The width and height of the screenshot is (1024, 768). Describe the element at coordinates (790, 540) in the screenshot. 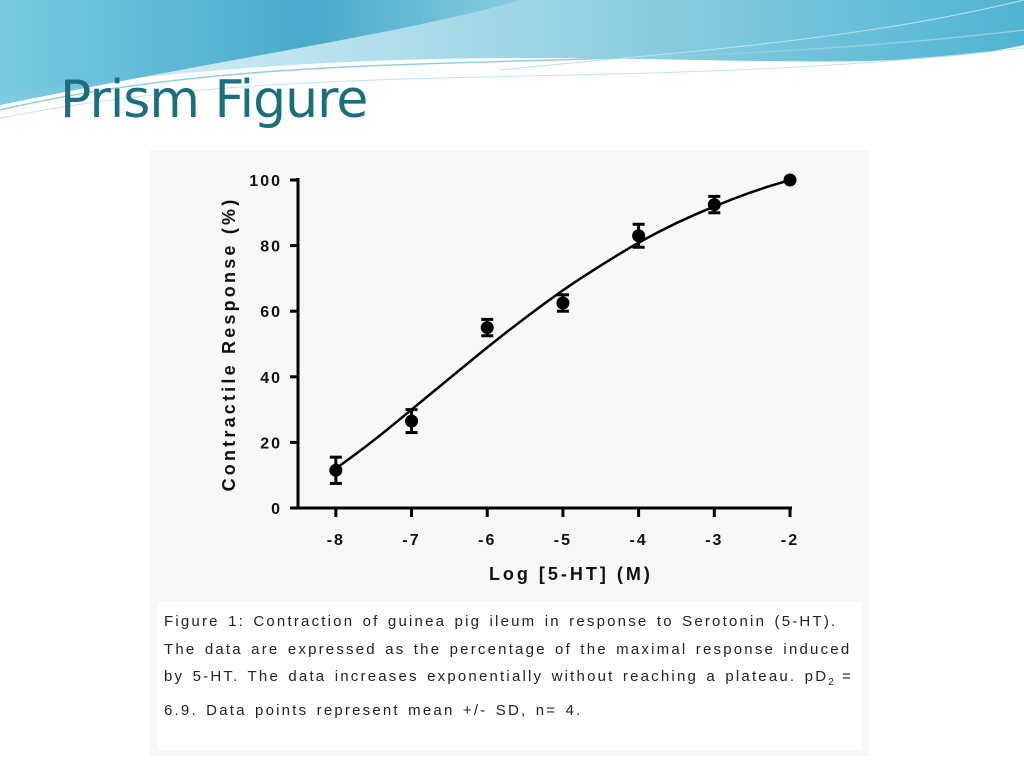

I see `x-tick-label--2: -2` at that location.